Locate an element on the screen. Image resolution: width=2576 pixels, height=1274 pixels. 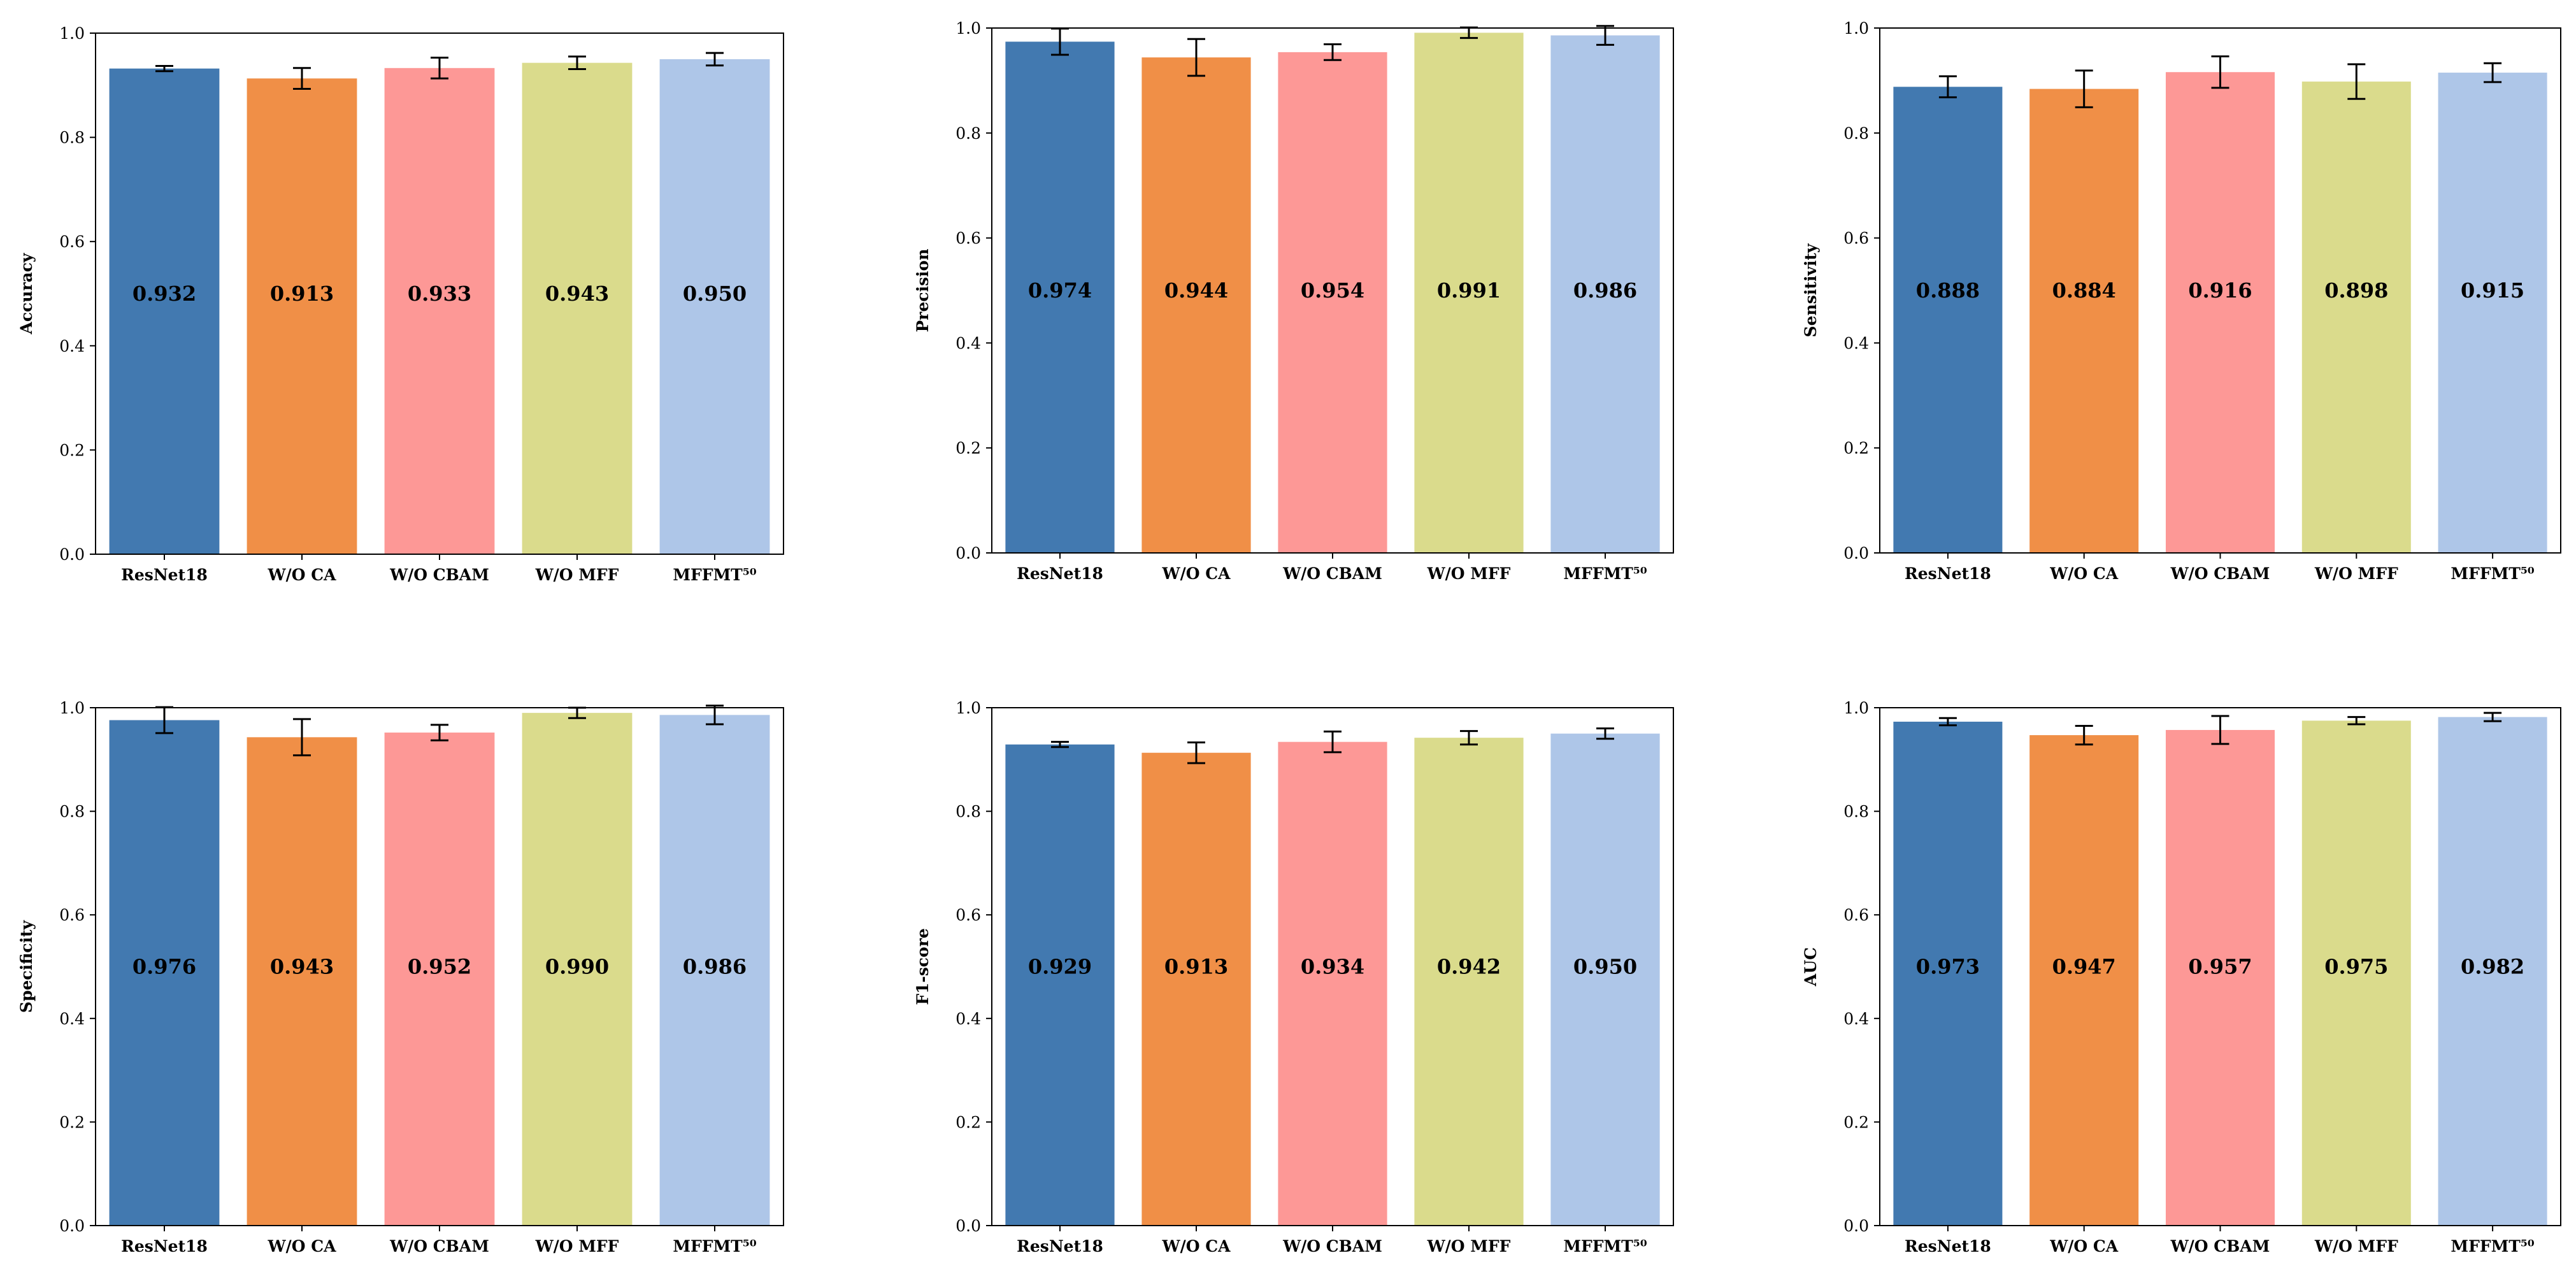
value-label-3: 0.954 is located at coordinates (1332, 291).